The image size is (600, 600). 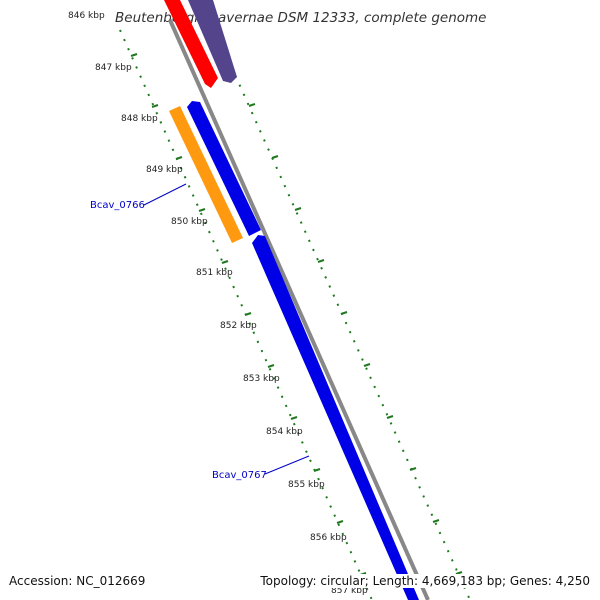 I want to click on kbp-label: 850 kbp, so click(x=189, y=222).